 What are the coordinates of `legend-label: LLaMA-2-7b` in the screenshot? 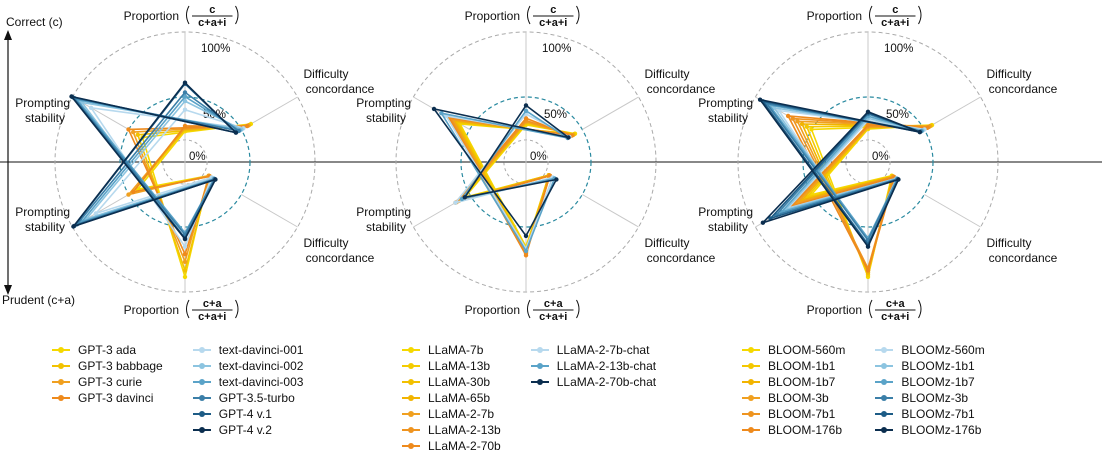 It's located at (461, 414).